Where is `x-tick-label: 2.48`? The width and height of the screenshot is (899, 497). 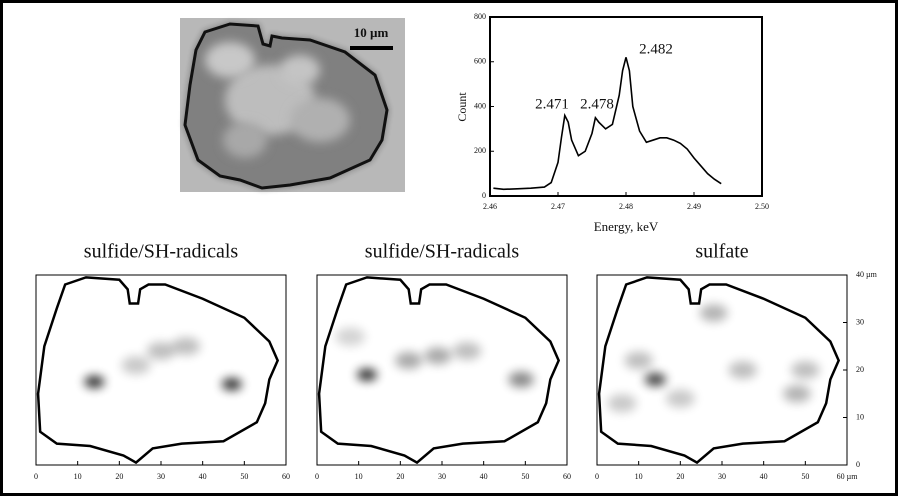
x-tick-label: 2.48 is located at coordinates (626, 206).